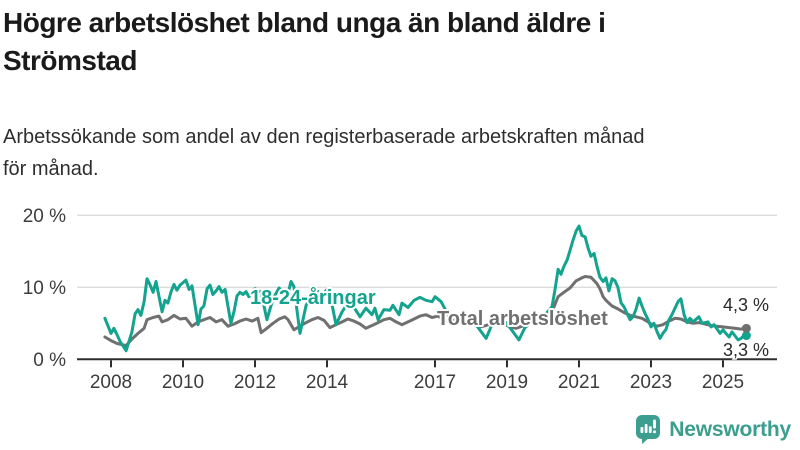  Describe the element at coordinates (522, 319) in the screenshot. I see `series-label-total-arbetsl-shet: Total arbetslöshet` at that location.